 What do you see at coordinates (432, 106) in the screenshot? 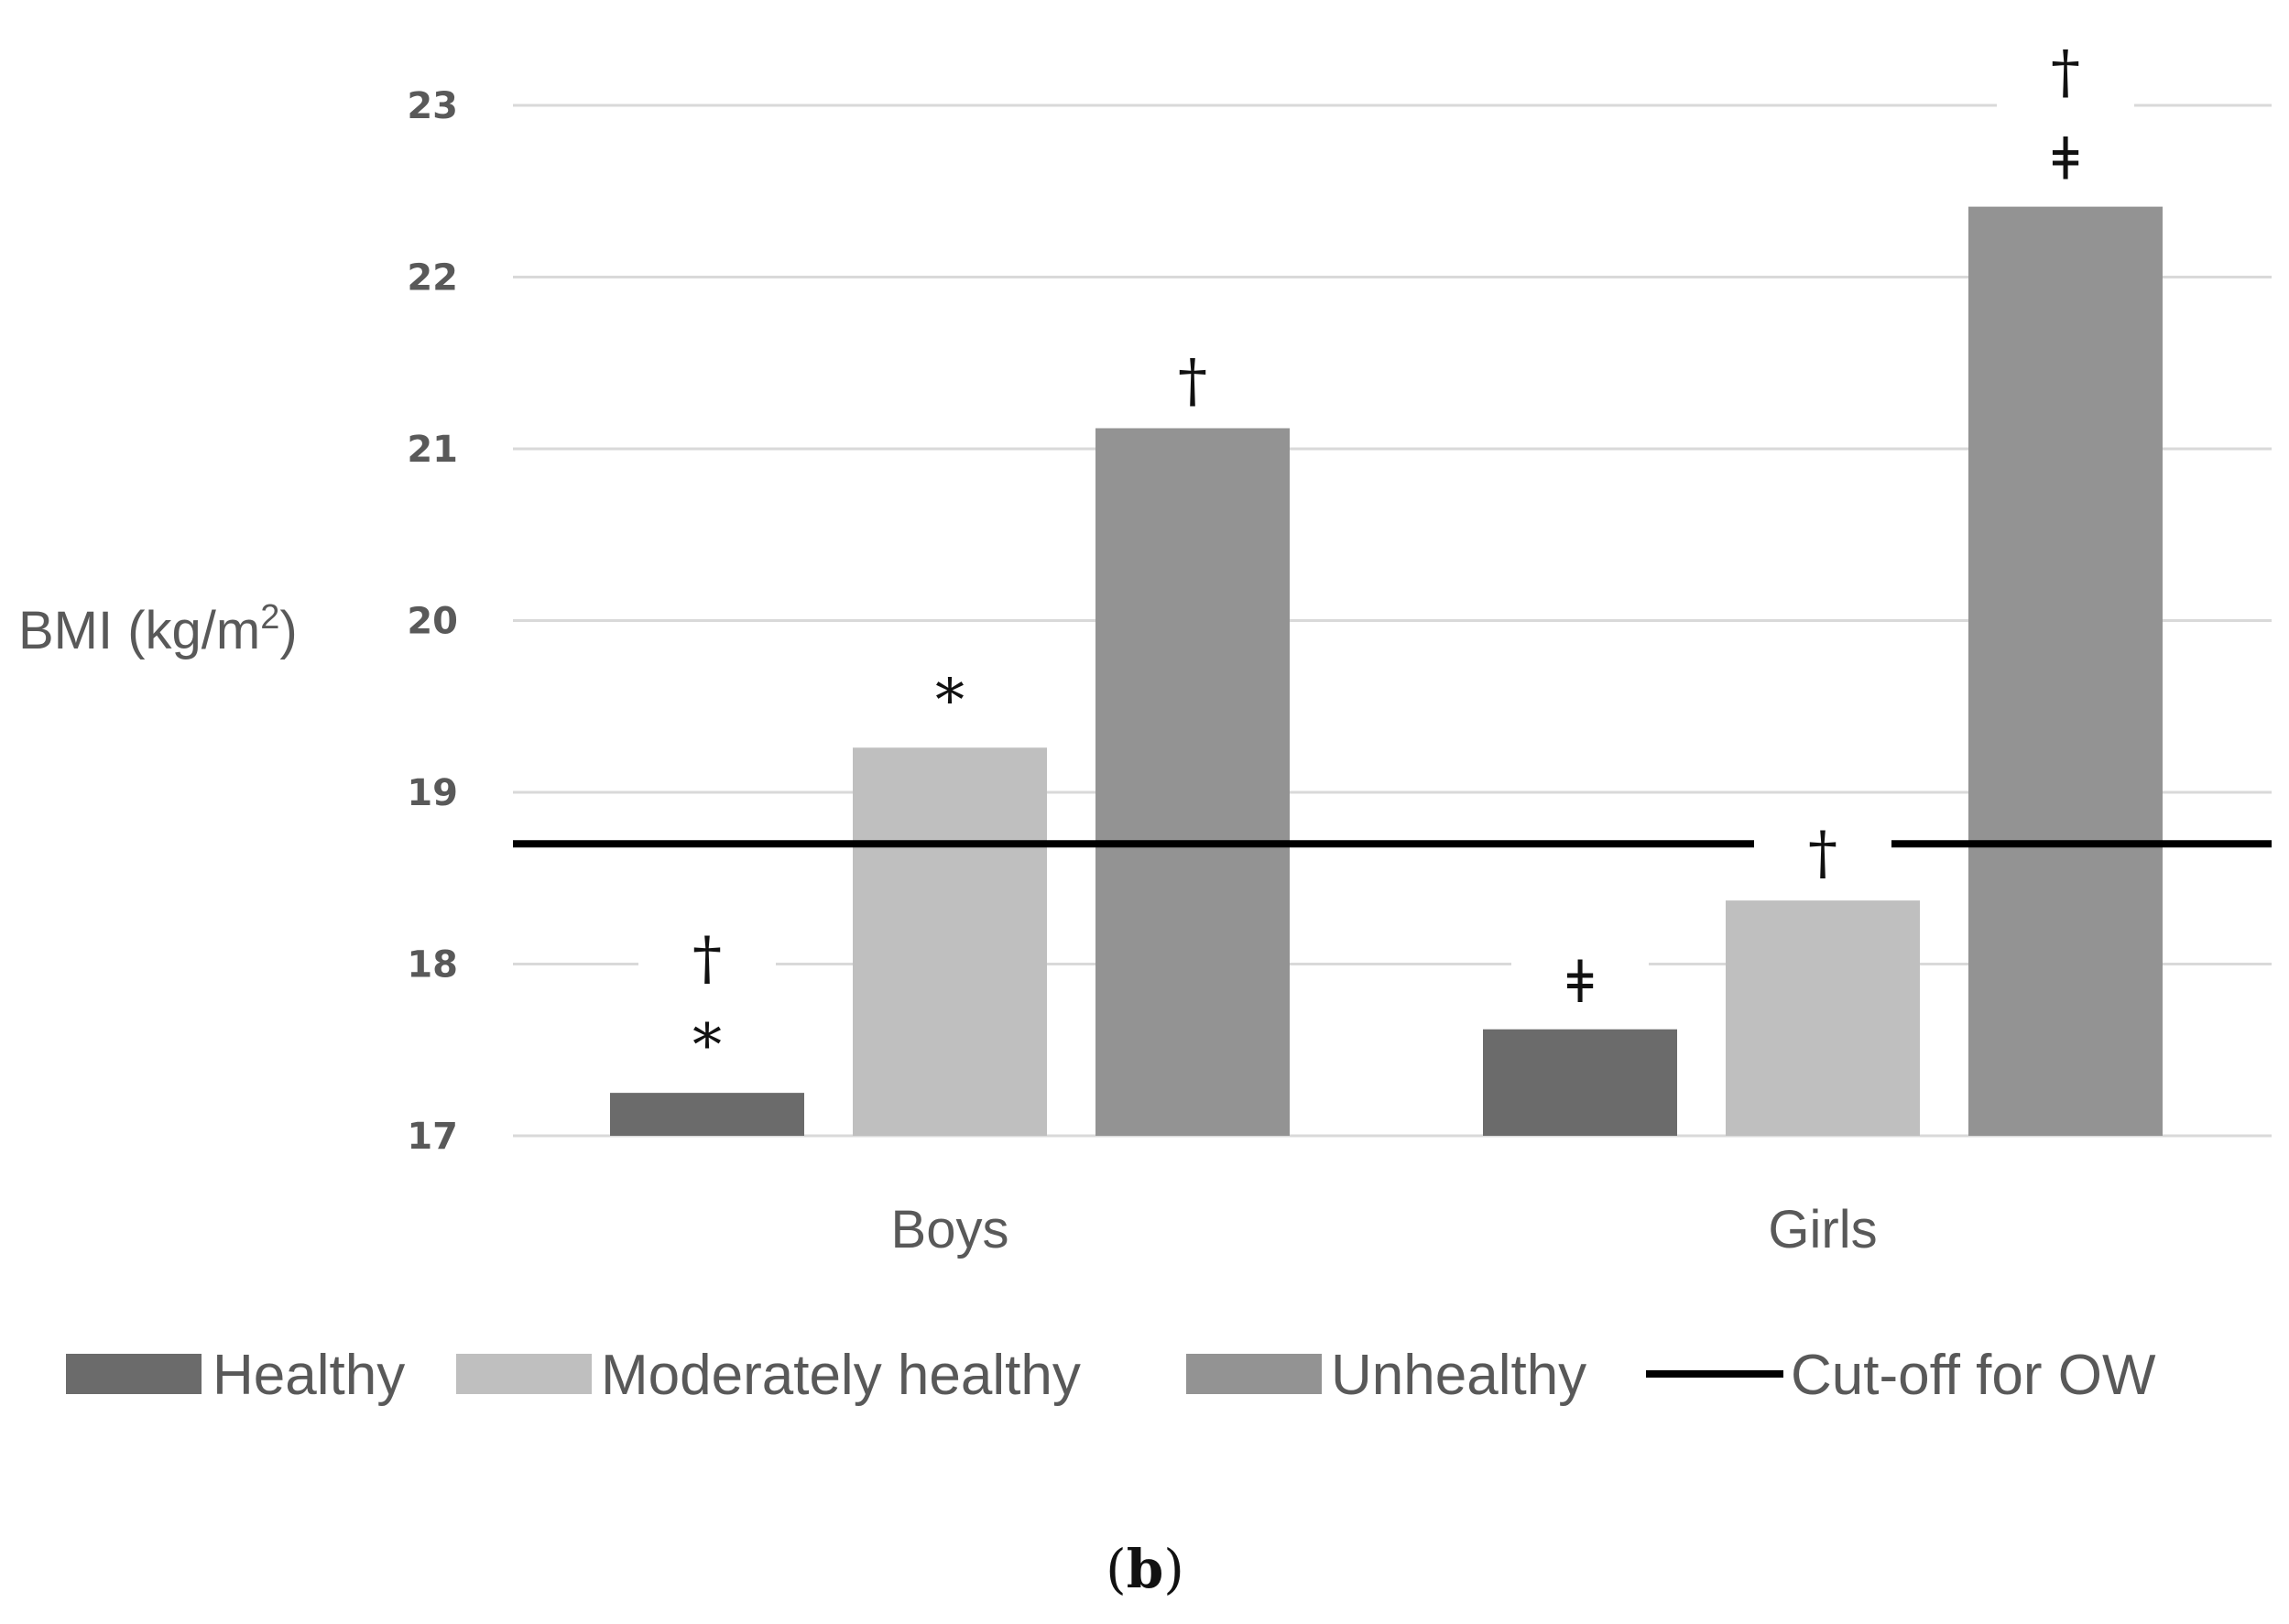
I see `y-tick-label-23: 23` at bounding box center [432, 106].